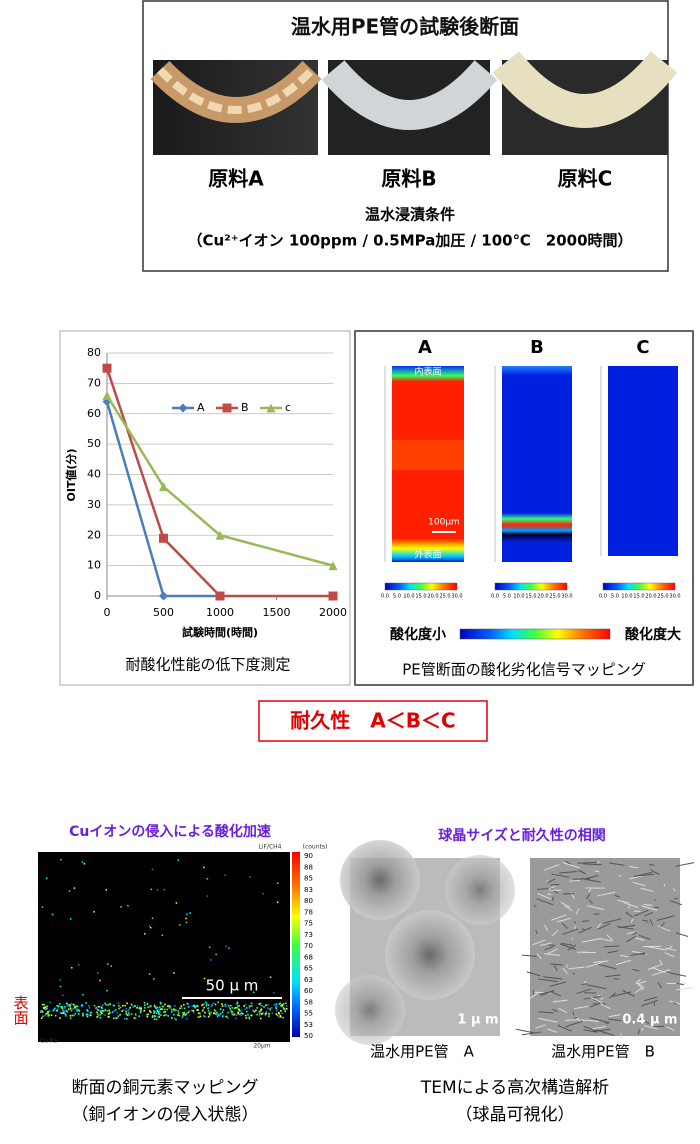  Describe the element at coordinates (444, 597) in the screenshot. I see `bar-tick: 25.0` at that location.